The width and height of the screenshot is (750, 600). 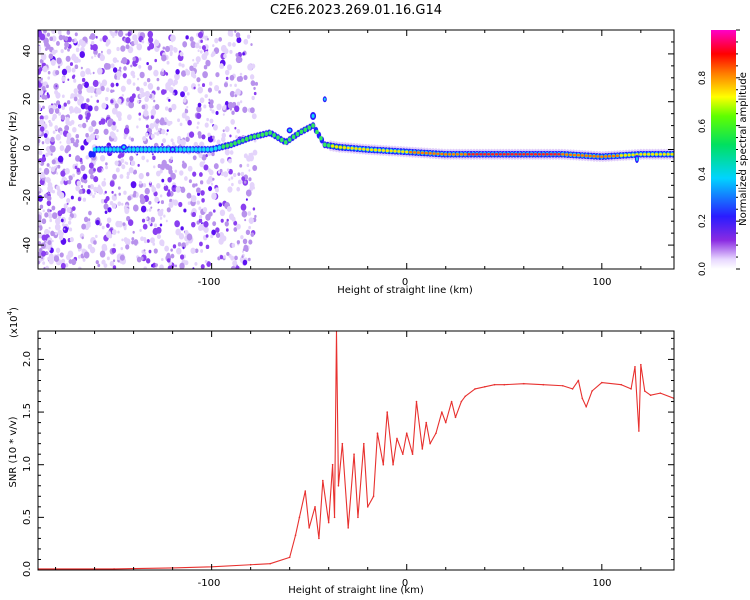 I want to click on snr-x-label: Height of straight line (km), so click(x=356, y=590).